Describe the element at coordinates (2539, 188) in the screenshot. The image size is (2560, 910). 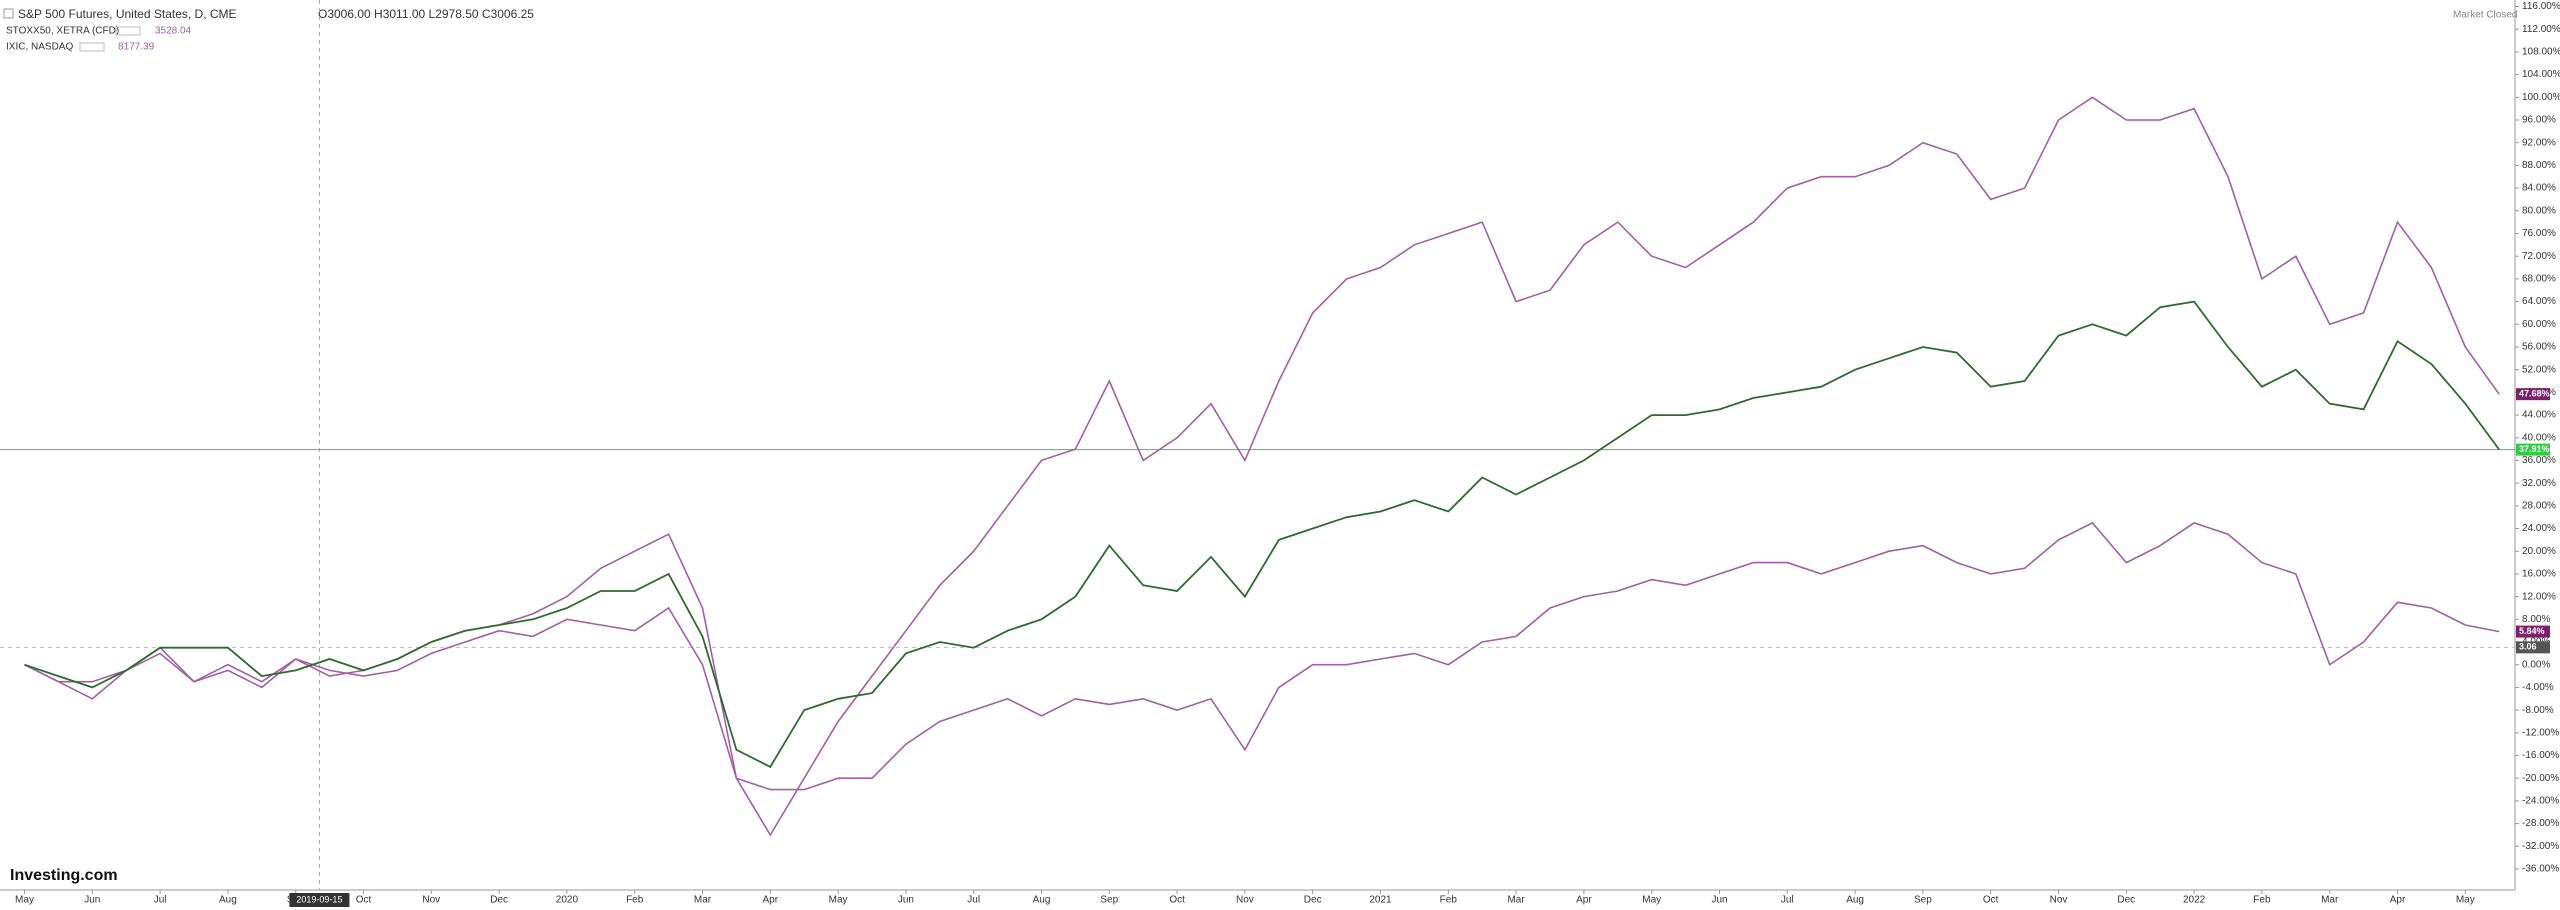
I see `y-tick-label: 84.00%` at that location.